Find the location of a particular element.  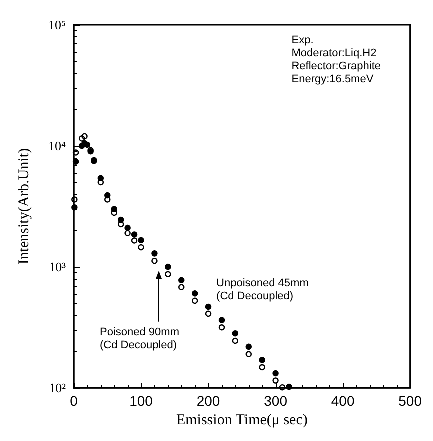

x-tick-label: 200 is located at coordinates (208, 401).